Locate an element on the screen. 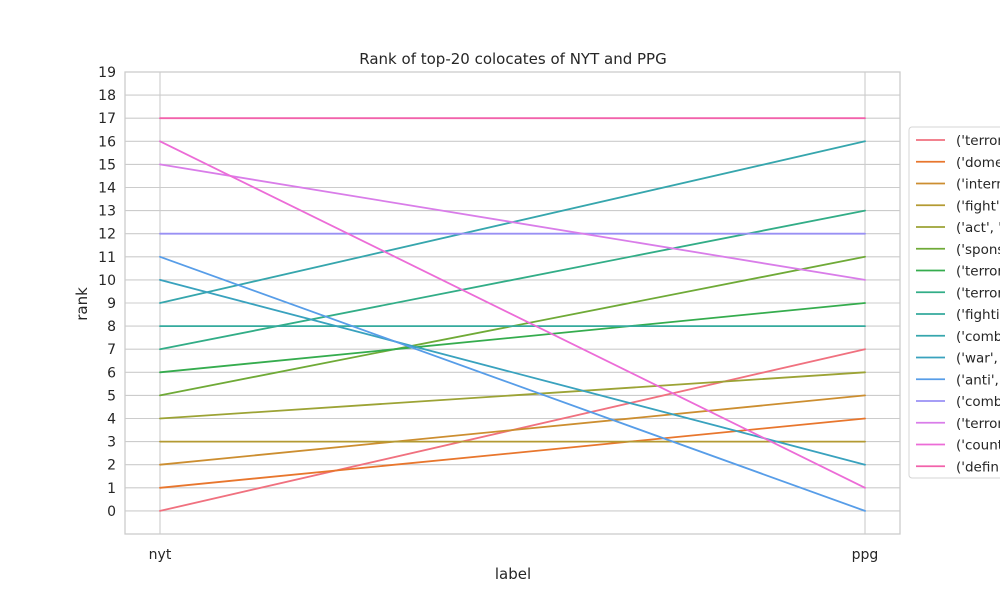 The width and height of the screenshot is (1000, 600). y-tick-label: 8 is located at coordinates (111, 327).